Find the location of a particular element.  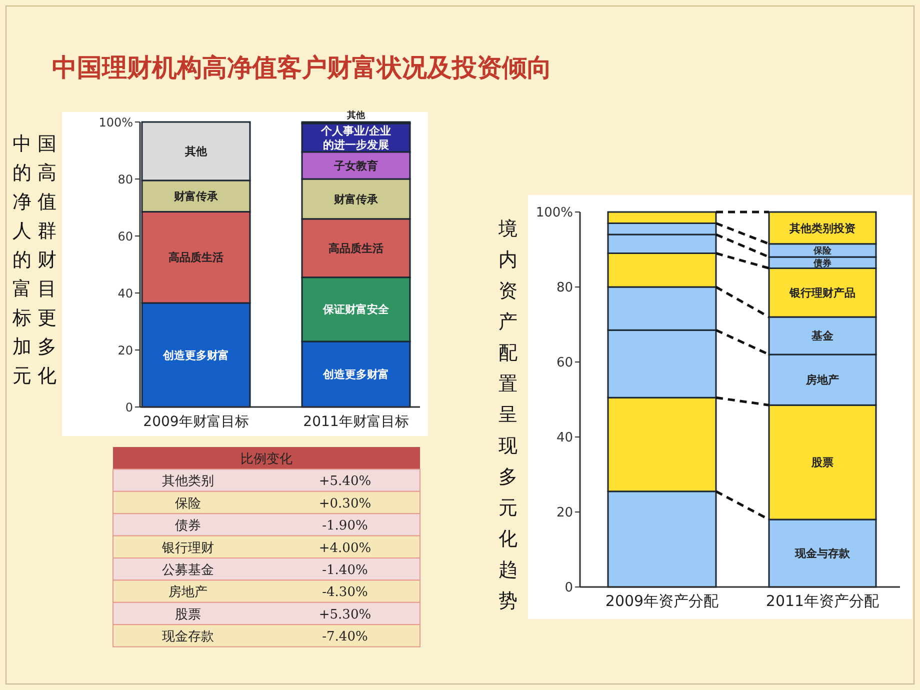

category-label: 公募基金 is located at coordinates (188, 570).